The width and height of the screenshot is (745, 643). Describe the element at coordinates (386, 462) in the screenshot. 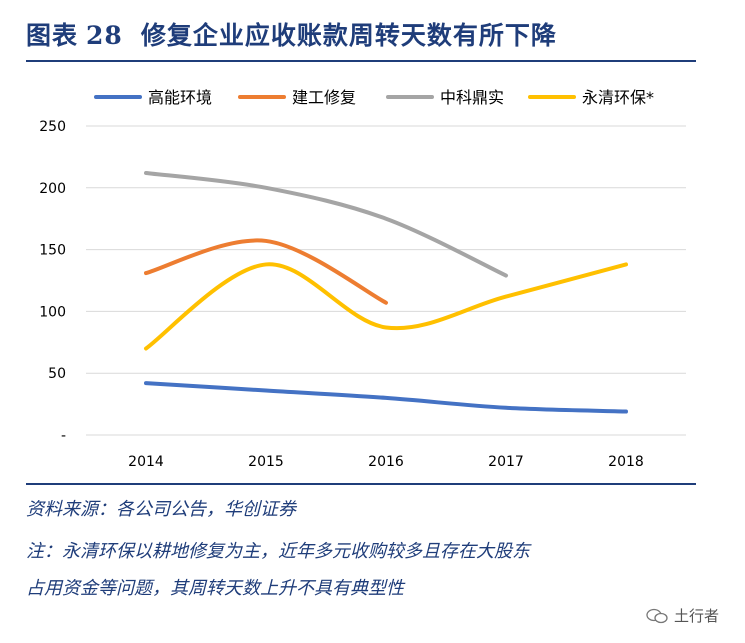

I see `x-tick-label: 2016` at that location.